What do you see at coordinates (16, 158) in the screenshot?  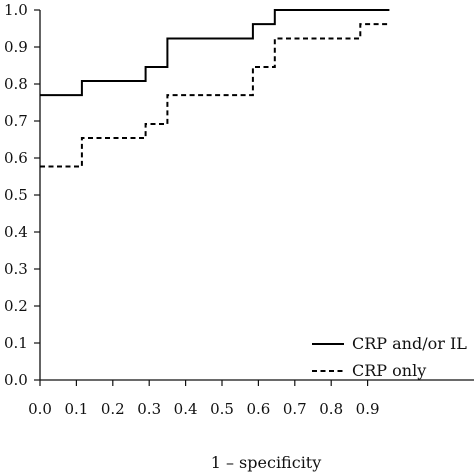 I see `y-tick-label: 0.6` at bounding box center [16, 158].